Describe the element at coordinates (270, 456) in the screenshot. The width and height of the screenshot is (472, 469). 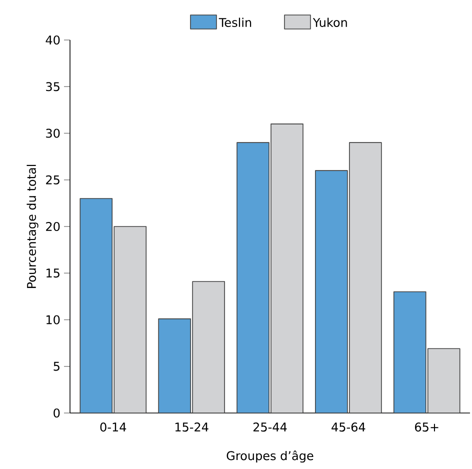
I see `x-axis-title: Groupes d’âge` at that location.